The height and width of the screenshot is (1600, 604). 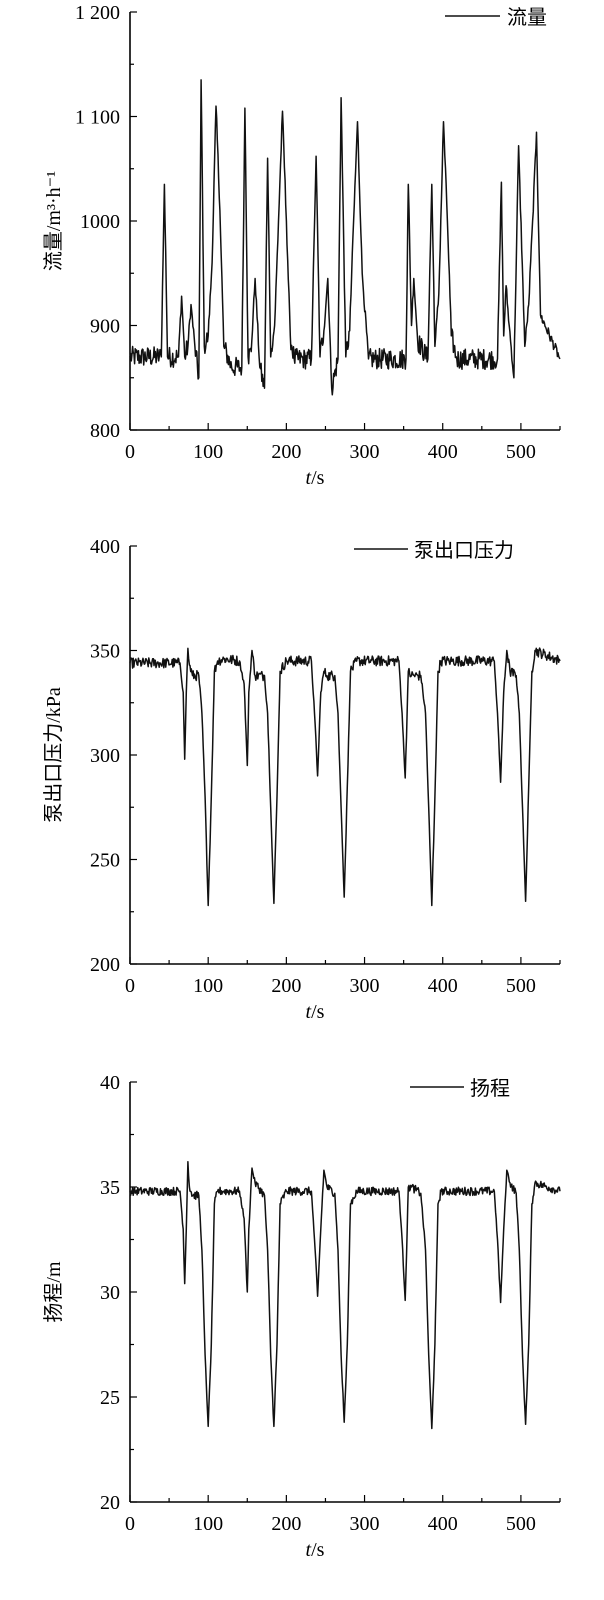 What do you see at coordinates (105, 652) in the screenshot?
I see `y-tick-label: 350` at bounding box center [105, 652].